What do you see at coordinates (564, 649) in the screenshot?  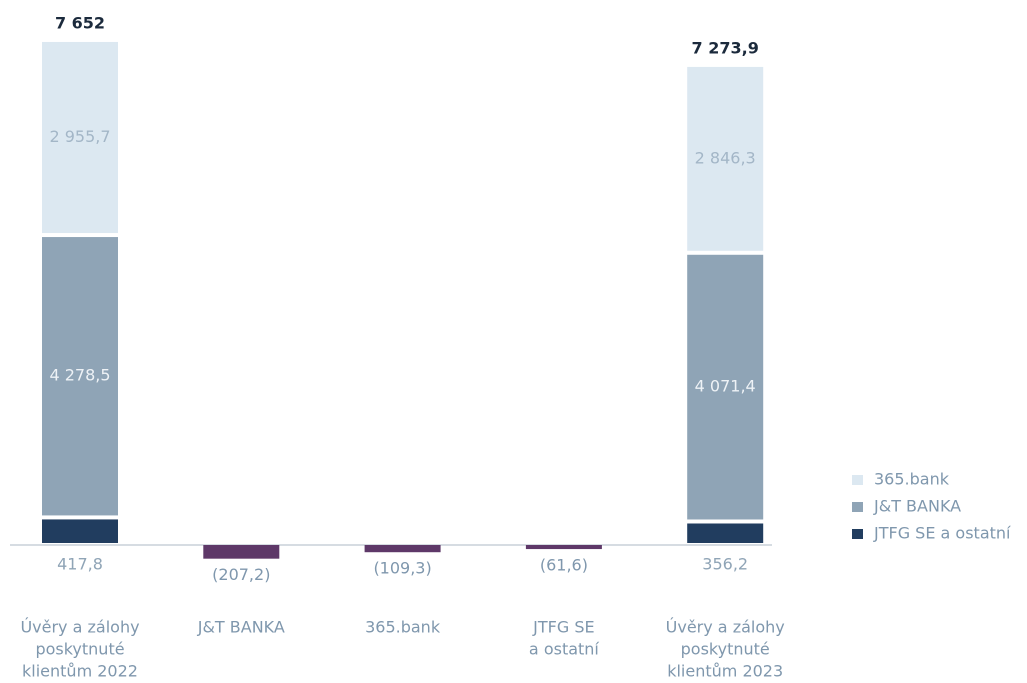 I see `x-tick-label: a ostatní` at bounding box center [564, 649].